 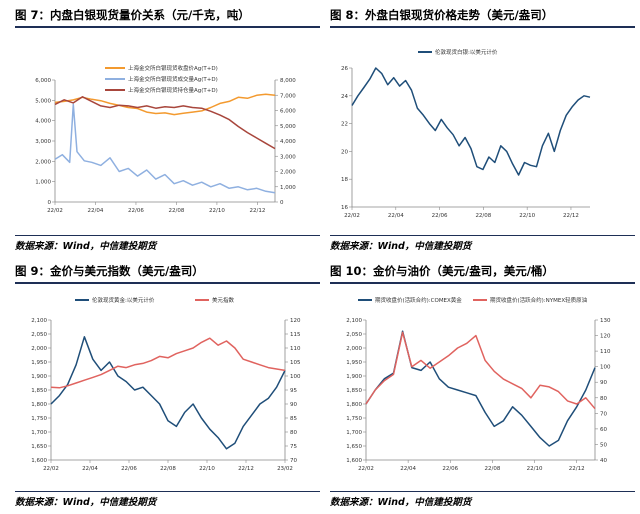 I want to click on y-tick-label-right: 100, so click(x=295, y=377).